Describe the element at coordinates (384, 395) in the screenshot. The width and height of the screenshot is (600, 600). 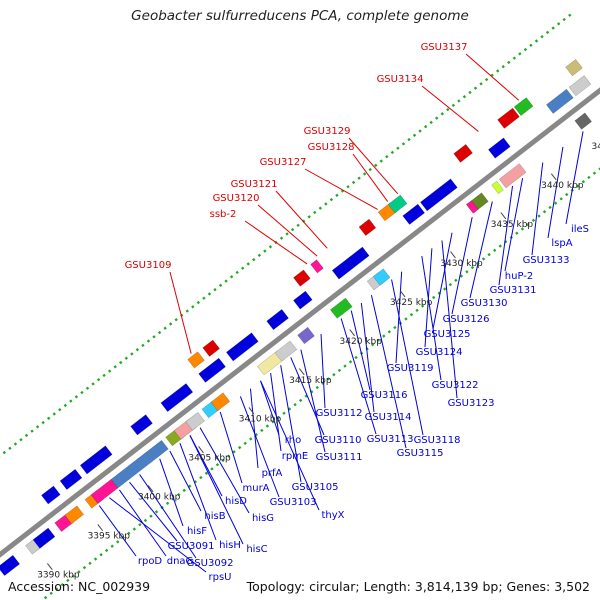
I see `gene-label: GSU3116` at that location.